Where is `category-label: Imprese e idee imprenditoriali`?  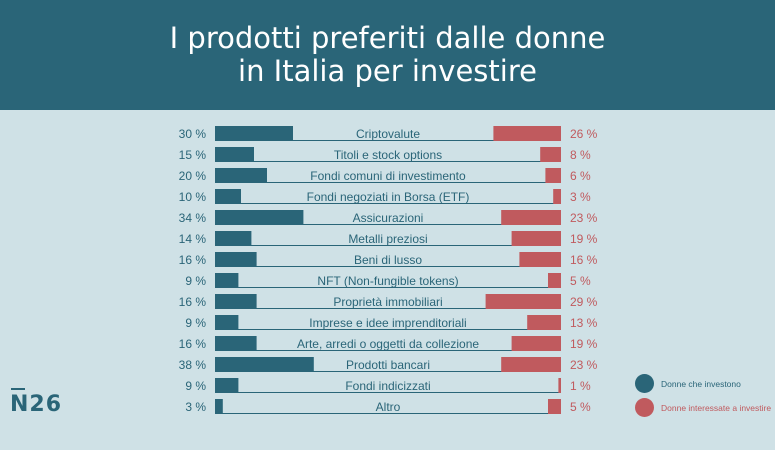
category-label: Imprese e idee imprenditoriali is located at coordinates (387, 323).